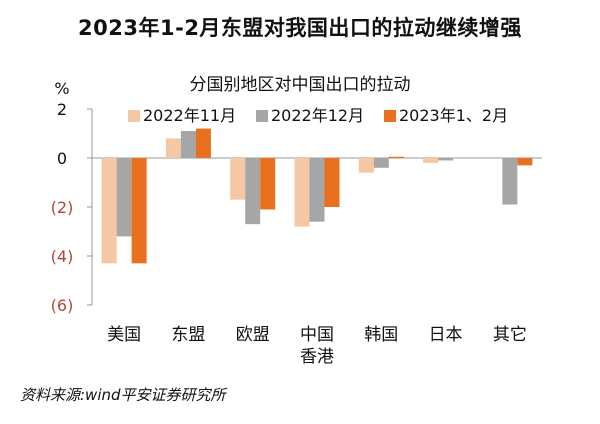 The width and height of the screenshot is (600, 424). What do you see at coordinates (62, 158) in the screenshot?
I see `y-tick-label: 0` at bounding box center [62, 158].